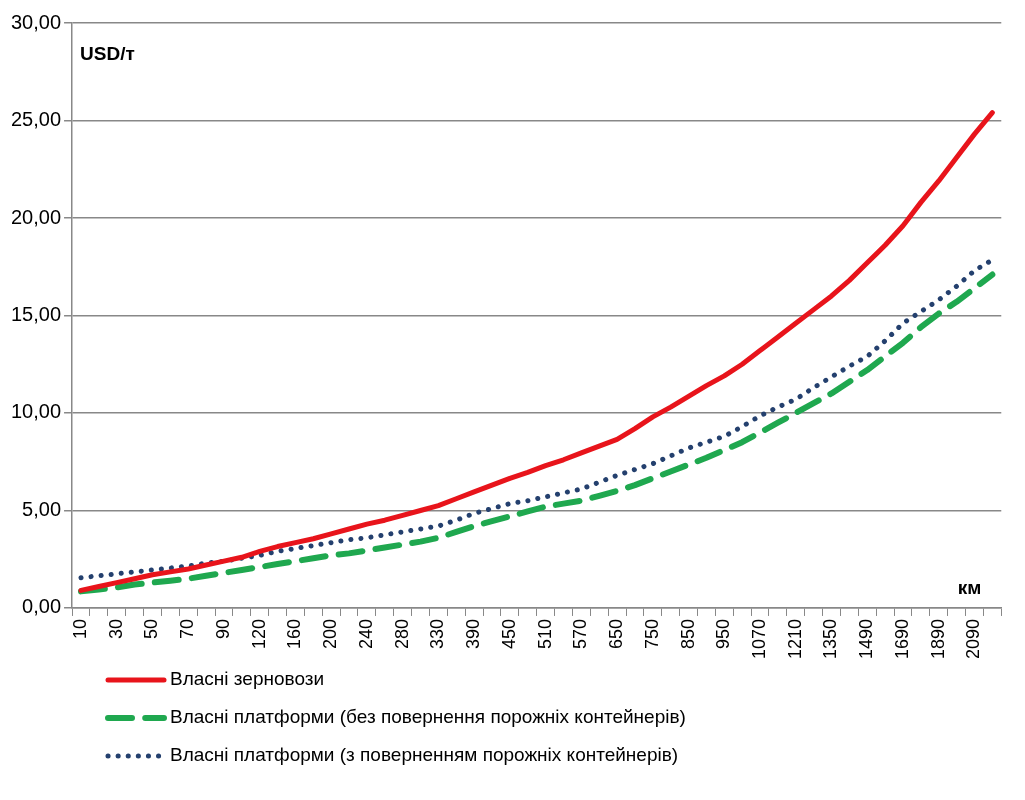 The image size is (1025, 800). I want to click on x-tick-label: 390, so click(473, 633).